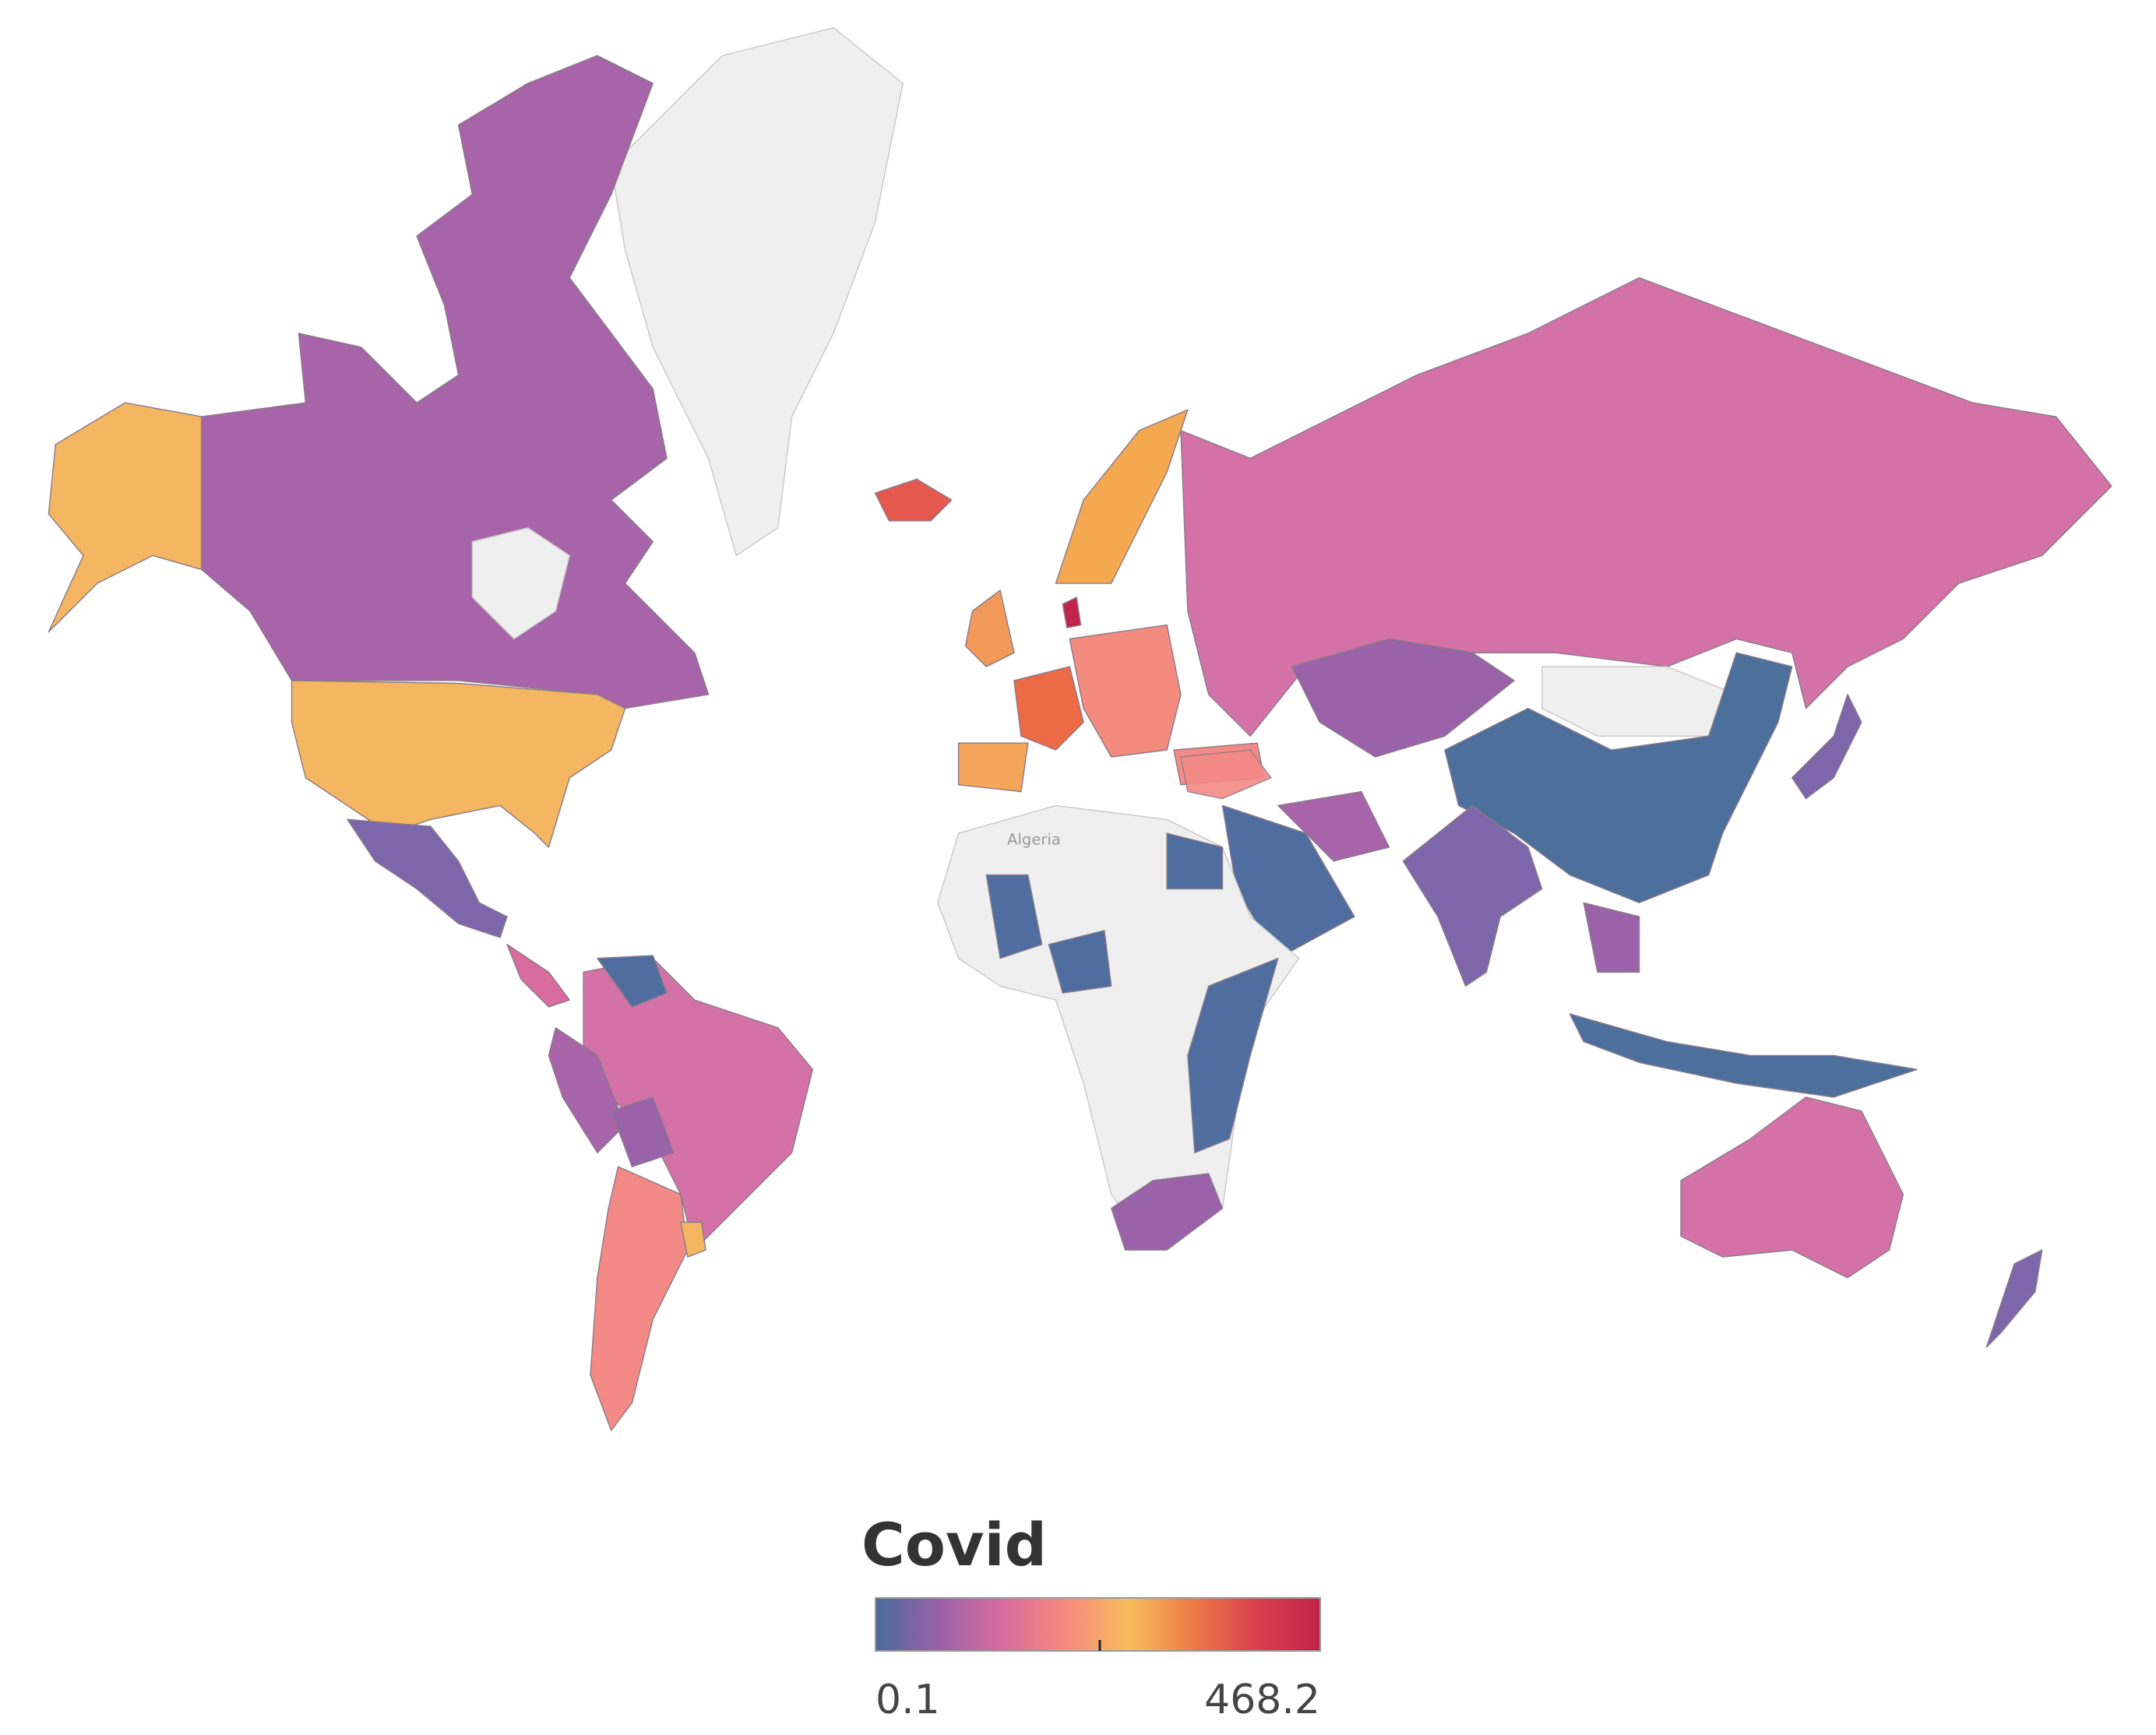 This screenshot has width=2156, height=1735. Describe the element at coordinates (1262, 1700) in the screenshot. I see `legend-max: 468.2` at that location.